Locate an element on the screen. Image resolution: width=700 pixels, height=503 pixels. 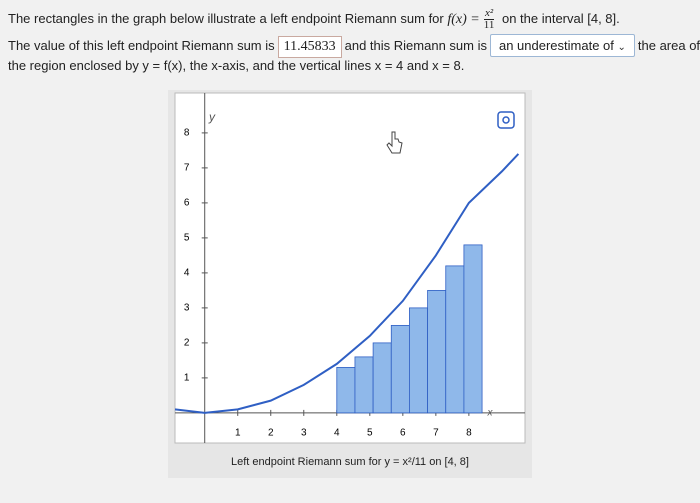
y-tick-label: 3 is located at coordinates (187, 308).